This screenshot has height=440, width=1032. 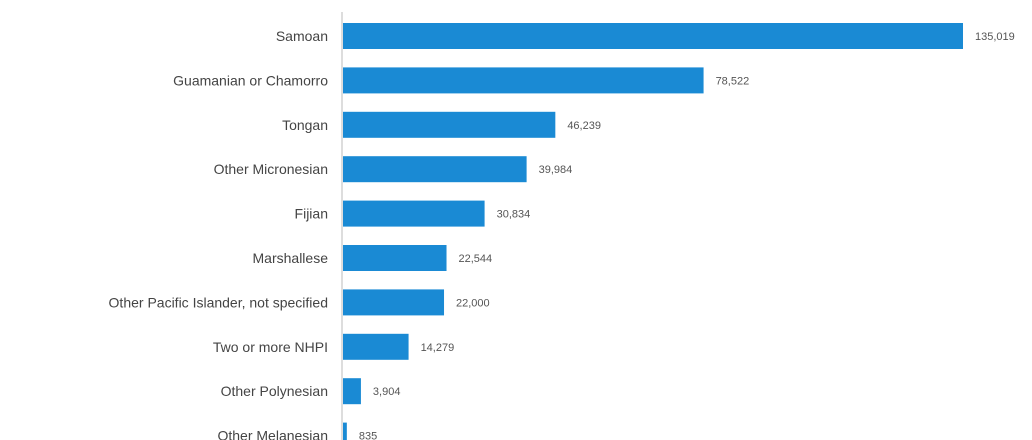 What do you see at coordinates (584, 126) in the screenshot?
I see `value-label-2: 46,239` at bounding box center [584, 126].